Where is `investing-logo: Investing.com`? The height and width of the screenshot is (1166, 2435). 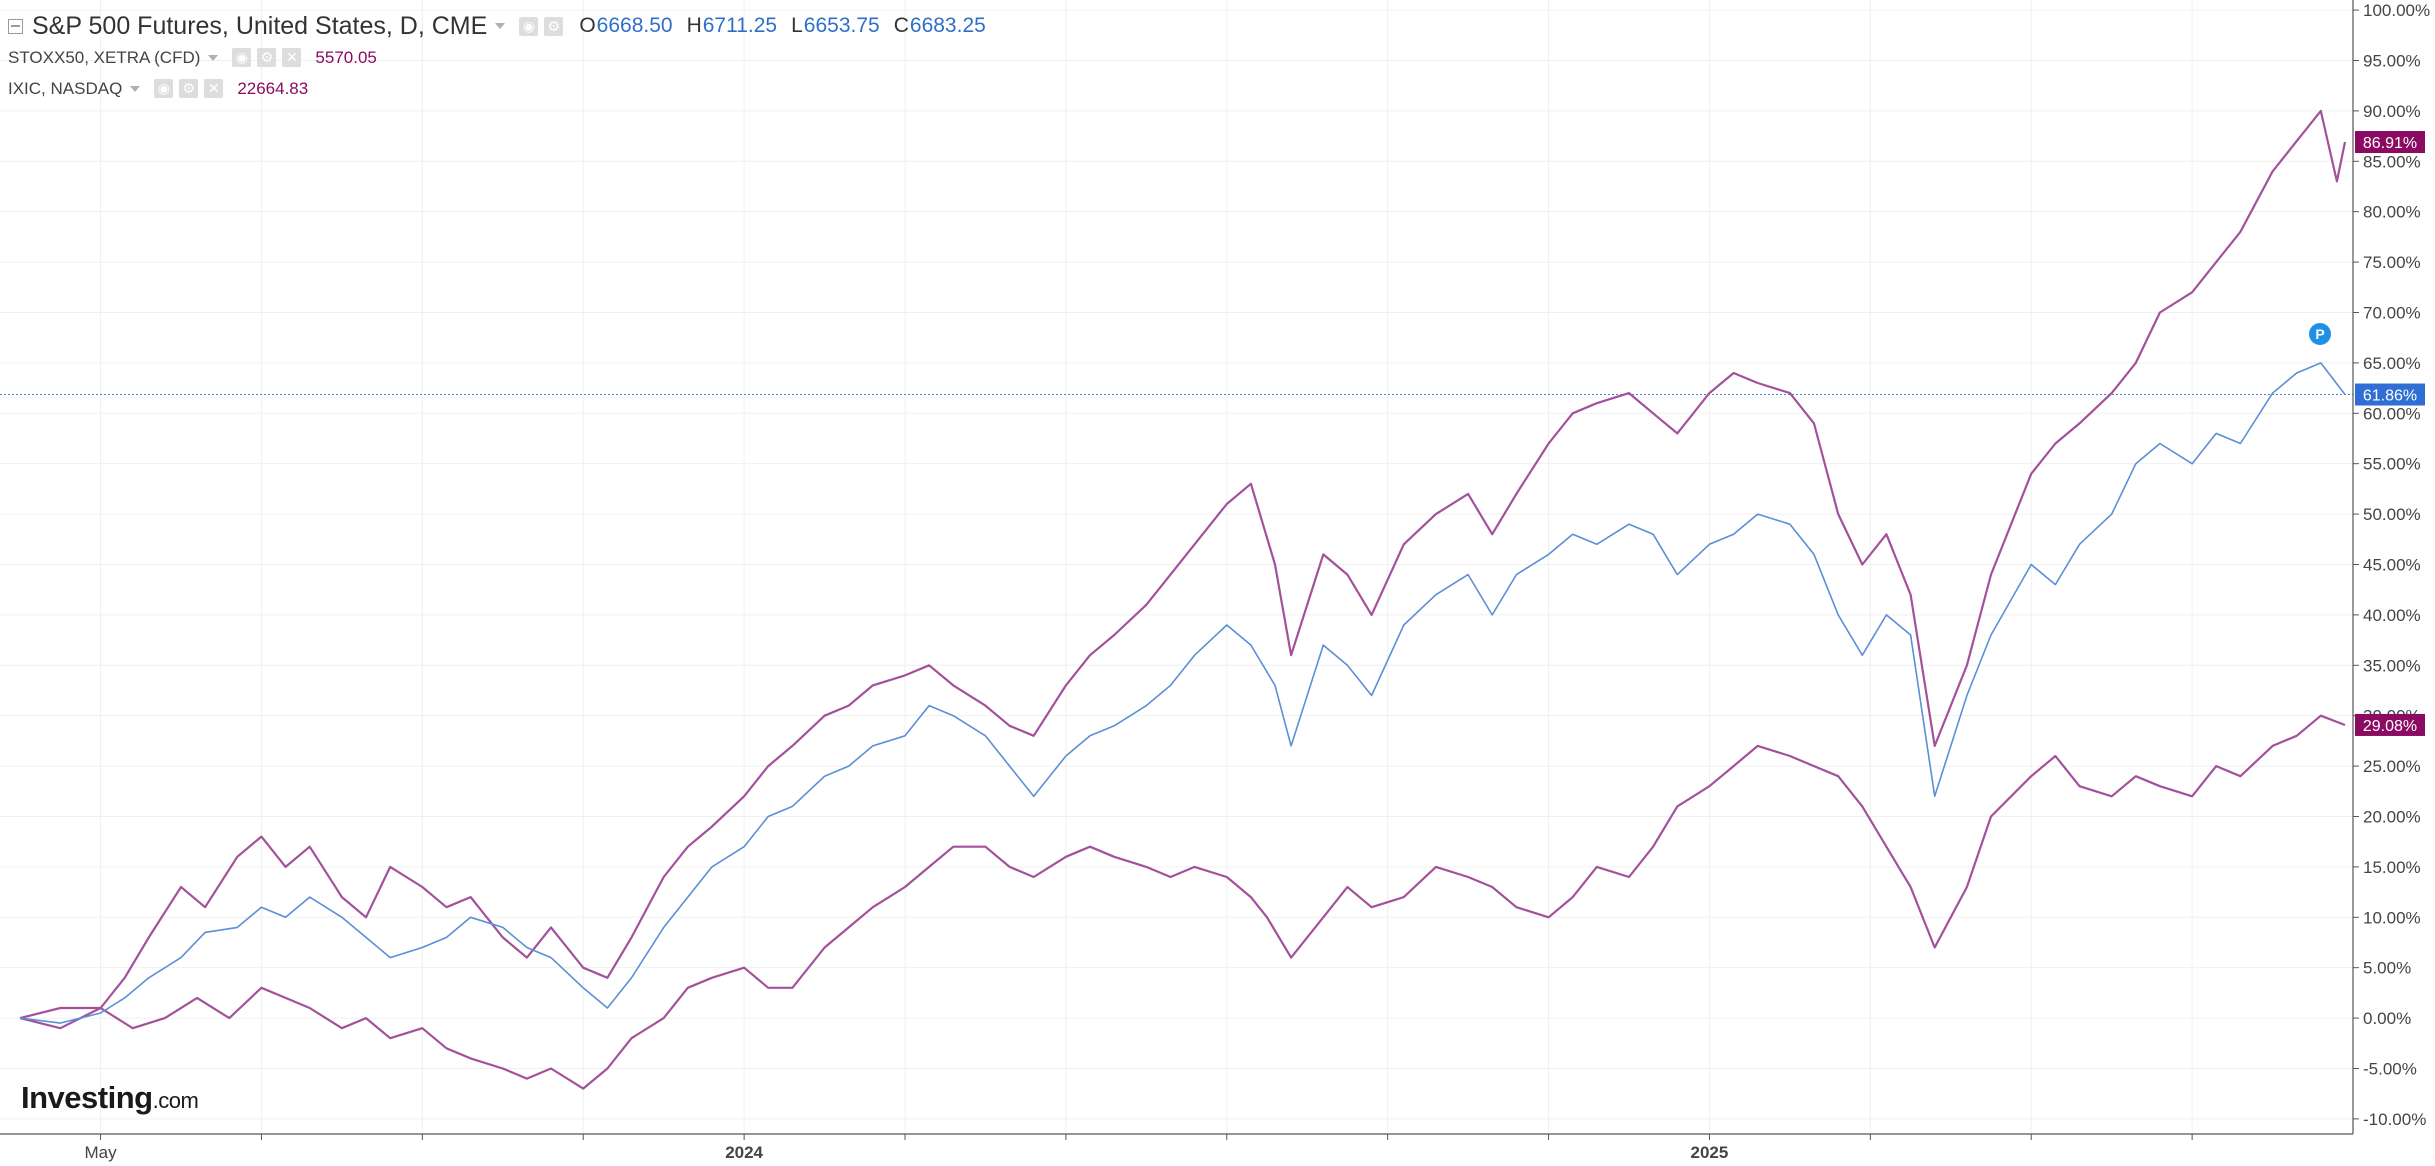 investing-logo: Investing.com is located at coordinates (110, 1098).